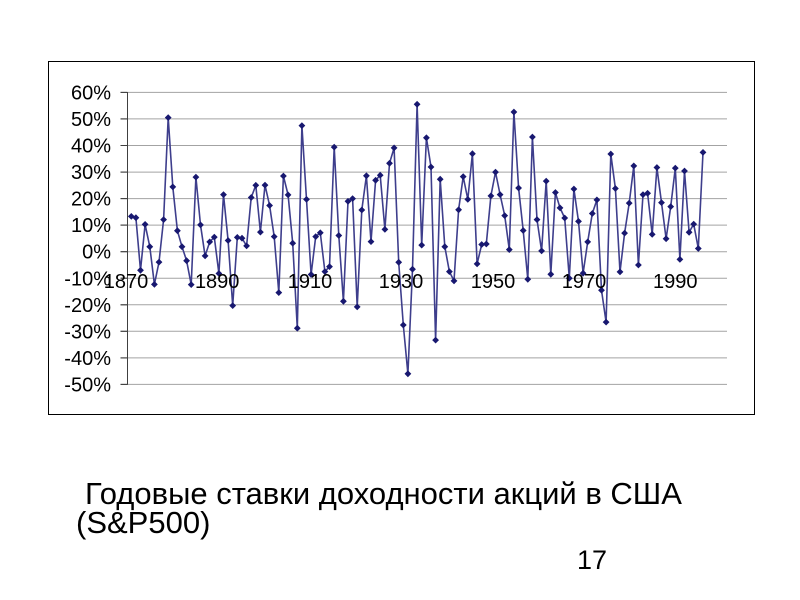 This screenshot has height=600, width=800. Describe the element at coordinates (91, 93) in the screenshot. I see `svg-text: 60%` at that location.